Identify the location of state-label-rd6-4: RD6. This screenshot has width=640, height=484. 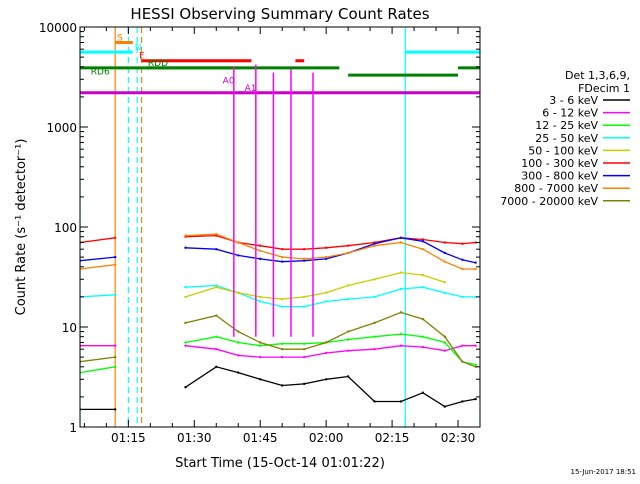
(100, 72).